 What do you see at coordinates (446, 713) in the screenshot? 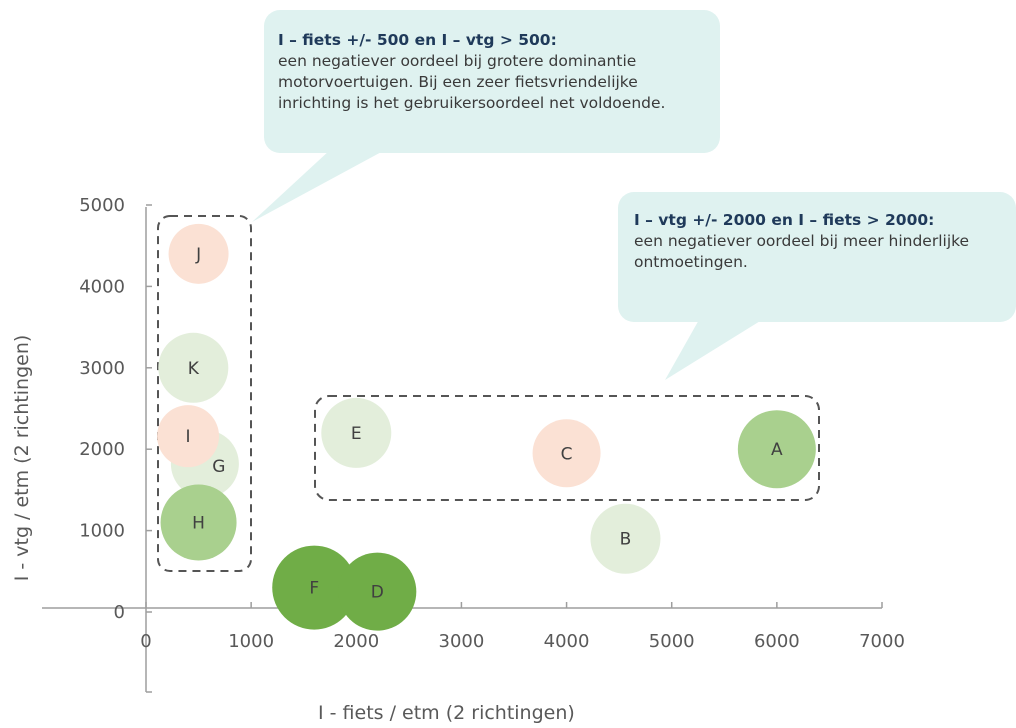
I see `x-axis-title: I - fiets / etm (2 richtingen)` at bounding box center [446, 713].